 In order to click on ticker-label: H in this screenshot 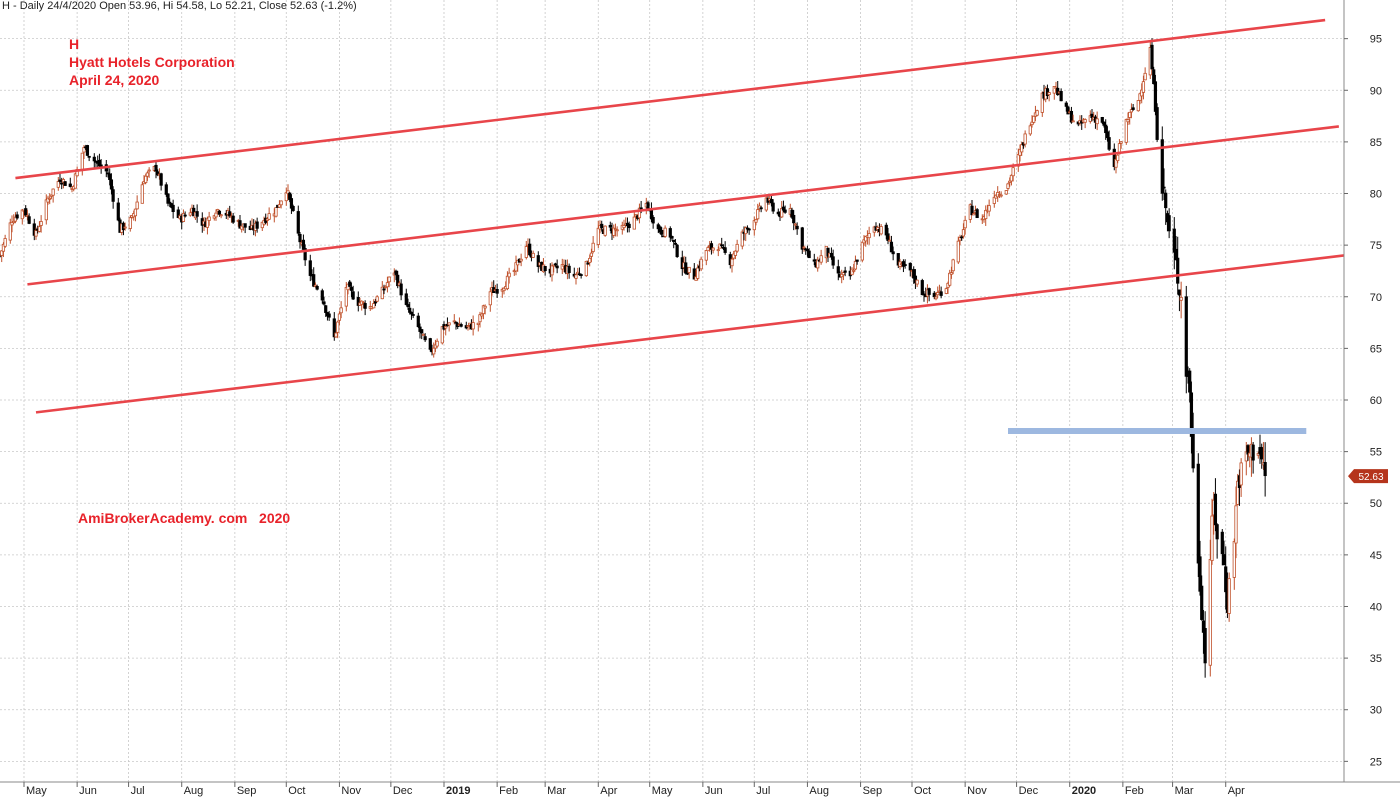, I will do `click(74, 44)`.